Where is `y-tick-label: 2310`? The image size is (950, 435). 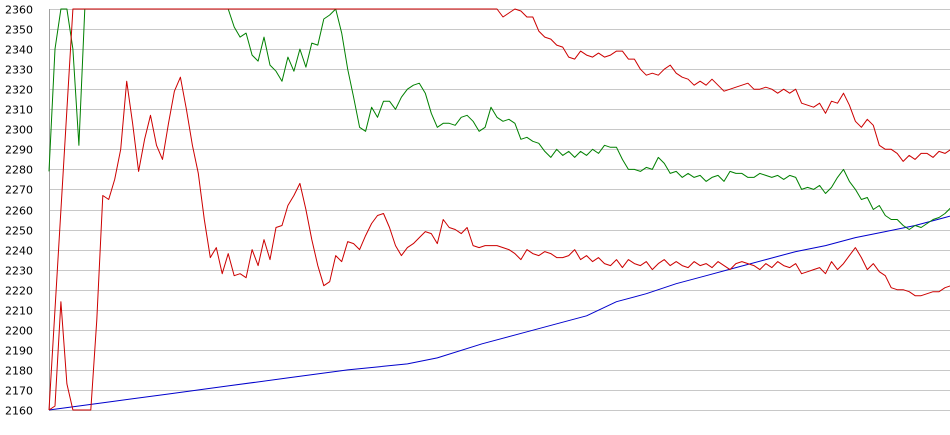 y-tick-label: 2310 is located at coordinates (19, 110).